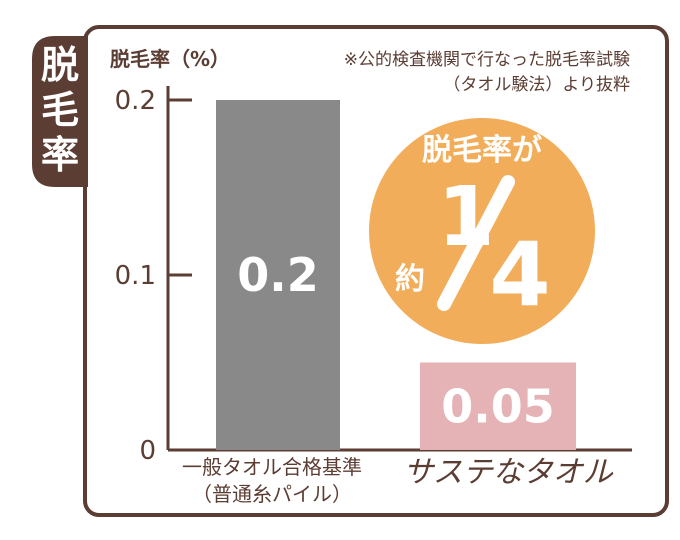 The image size is (680, 540). Describe the element at coordinates (508, 472) in the screenshot. I see `x-category-label: サステなタオル` at that location.